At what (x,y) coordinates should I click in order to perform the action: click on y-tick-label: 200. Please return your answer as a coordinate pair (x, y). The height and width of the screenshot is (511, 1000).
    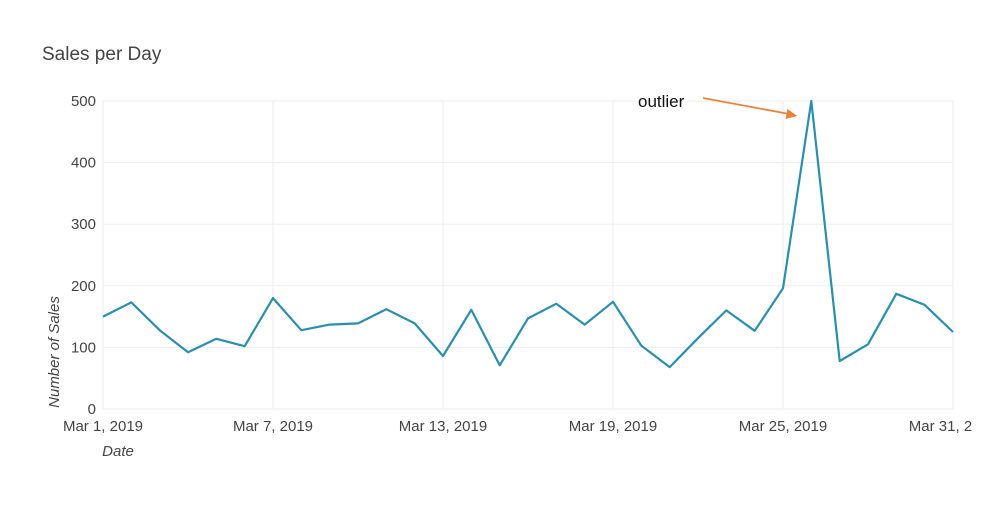
    Looking at the image, I should click on (83, 286).